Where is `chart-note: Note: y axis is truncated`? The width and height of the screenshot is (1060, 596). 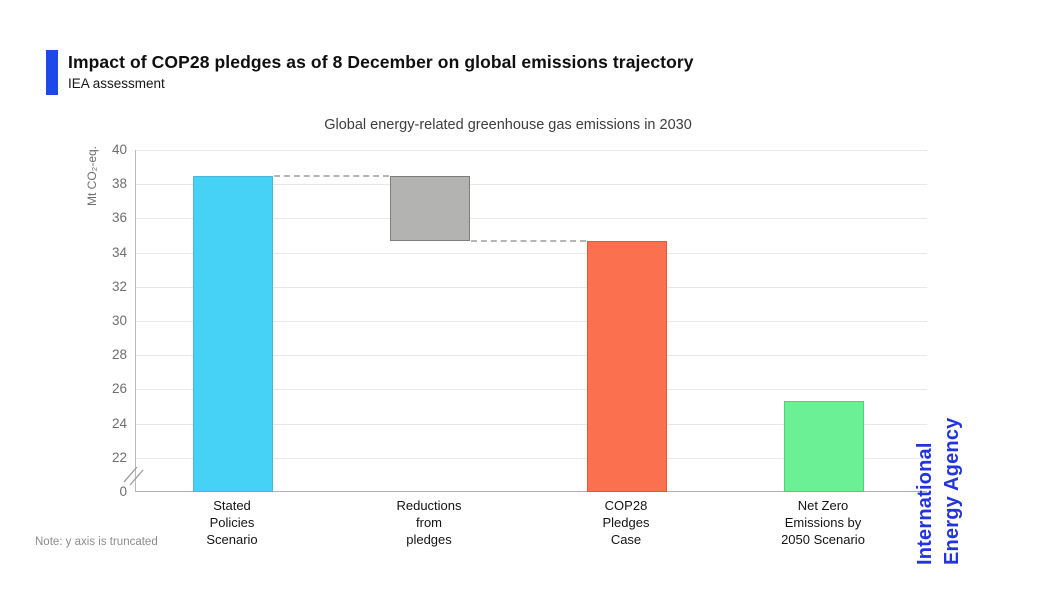
chart-note: Note: y axis is truncated is located at coordinates (96, 542).